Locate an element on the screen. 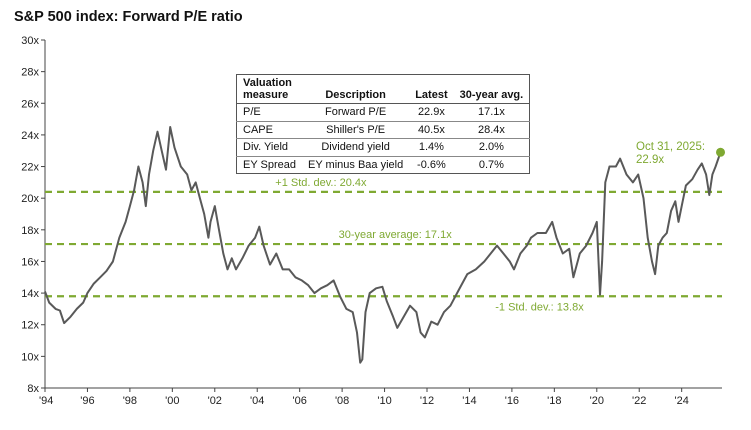 This screenshot has width=751, height=430. table-cell: Shiller's P/E is located at coordinates (356, 130).